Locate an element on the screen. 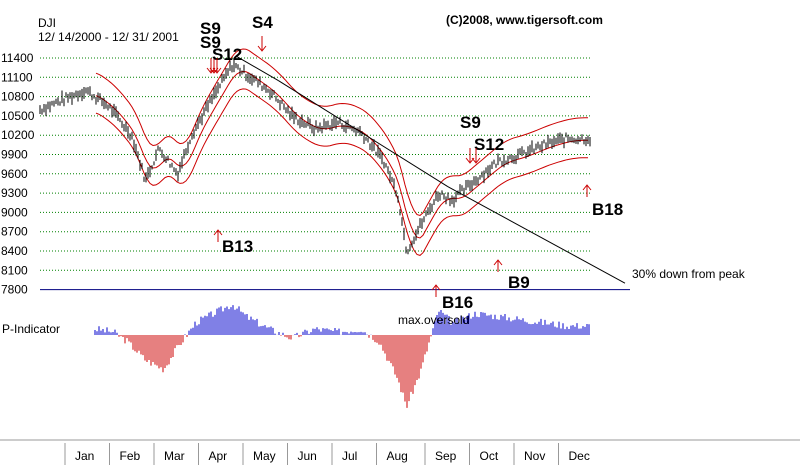 This screenshot has height=465, width=800. month-axis: Jan Feb Mar Apr May Jun Jul Aug Sep Oct Nov Dec is located at coordinates (400, 452).